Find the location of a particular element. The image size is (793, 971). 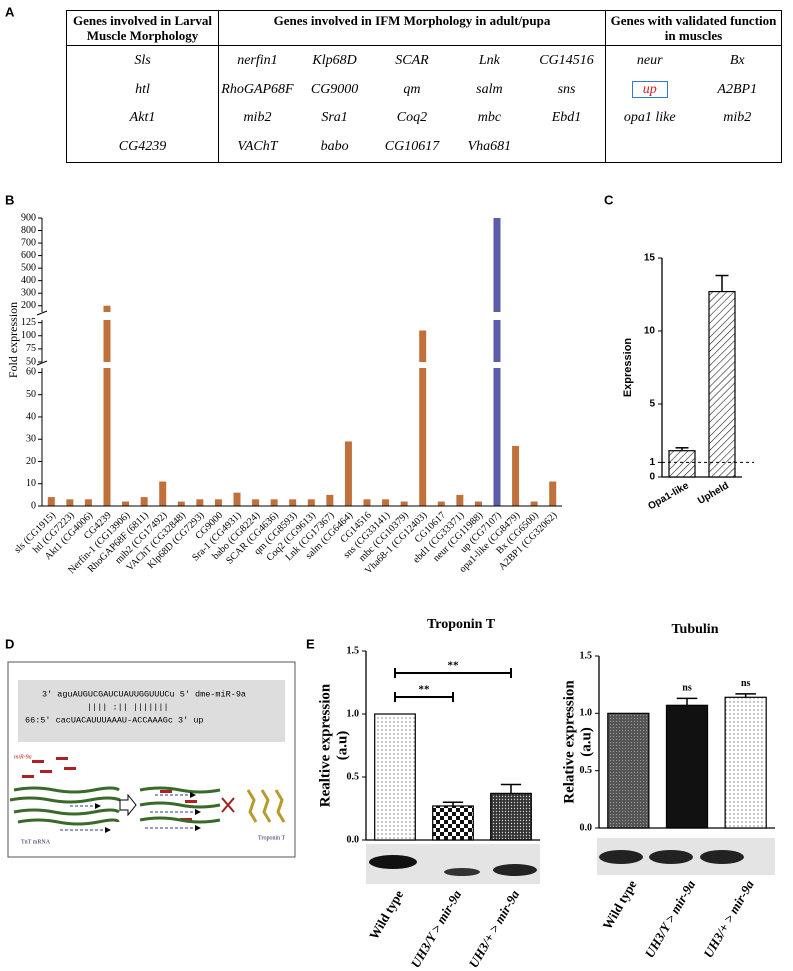

table-header: Genes with validated function in muscles is located at coordinates (693, 28).